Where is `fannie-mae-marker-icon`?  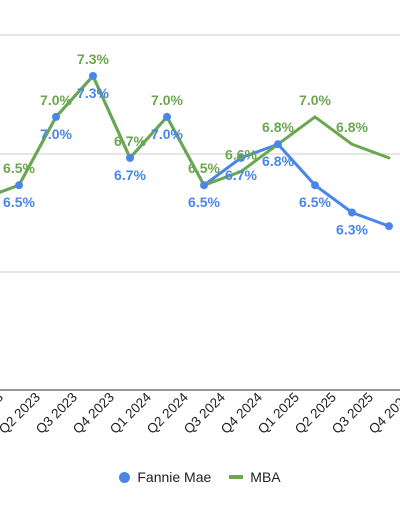
fannie-mae-marker-icon is located at coordinates (125, 477).